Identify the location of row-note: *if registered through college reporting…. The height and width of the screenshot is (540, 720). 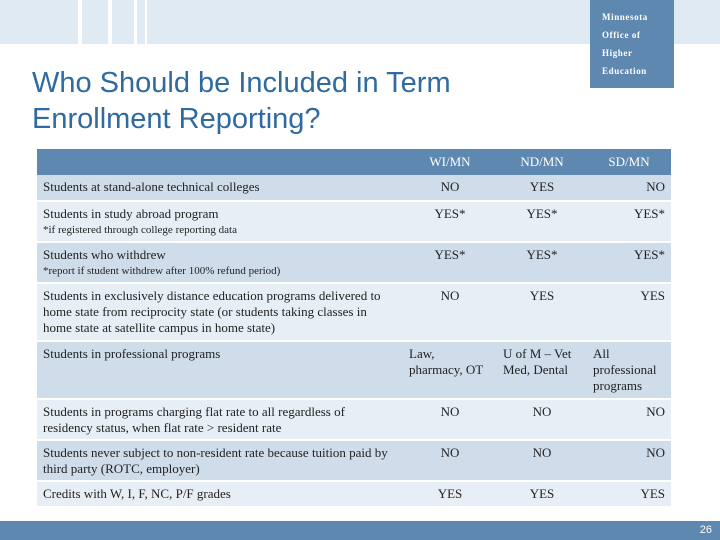
(140, 230).